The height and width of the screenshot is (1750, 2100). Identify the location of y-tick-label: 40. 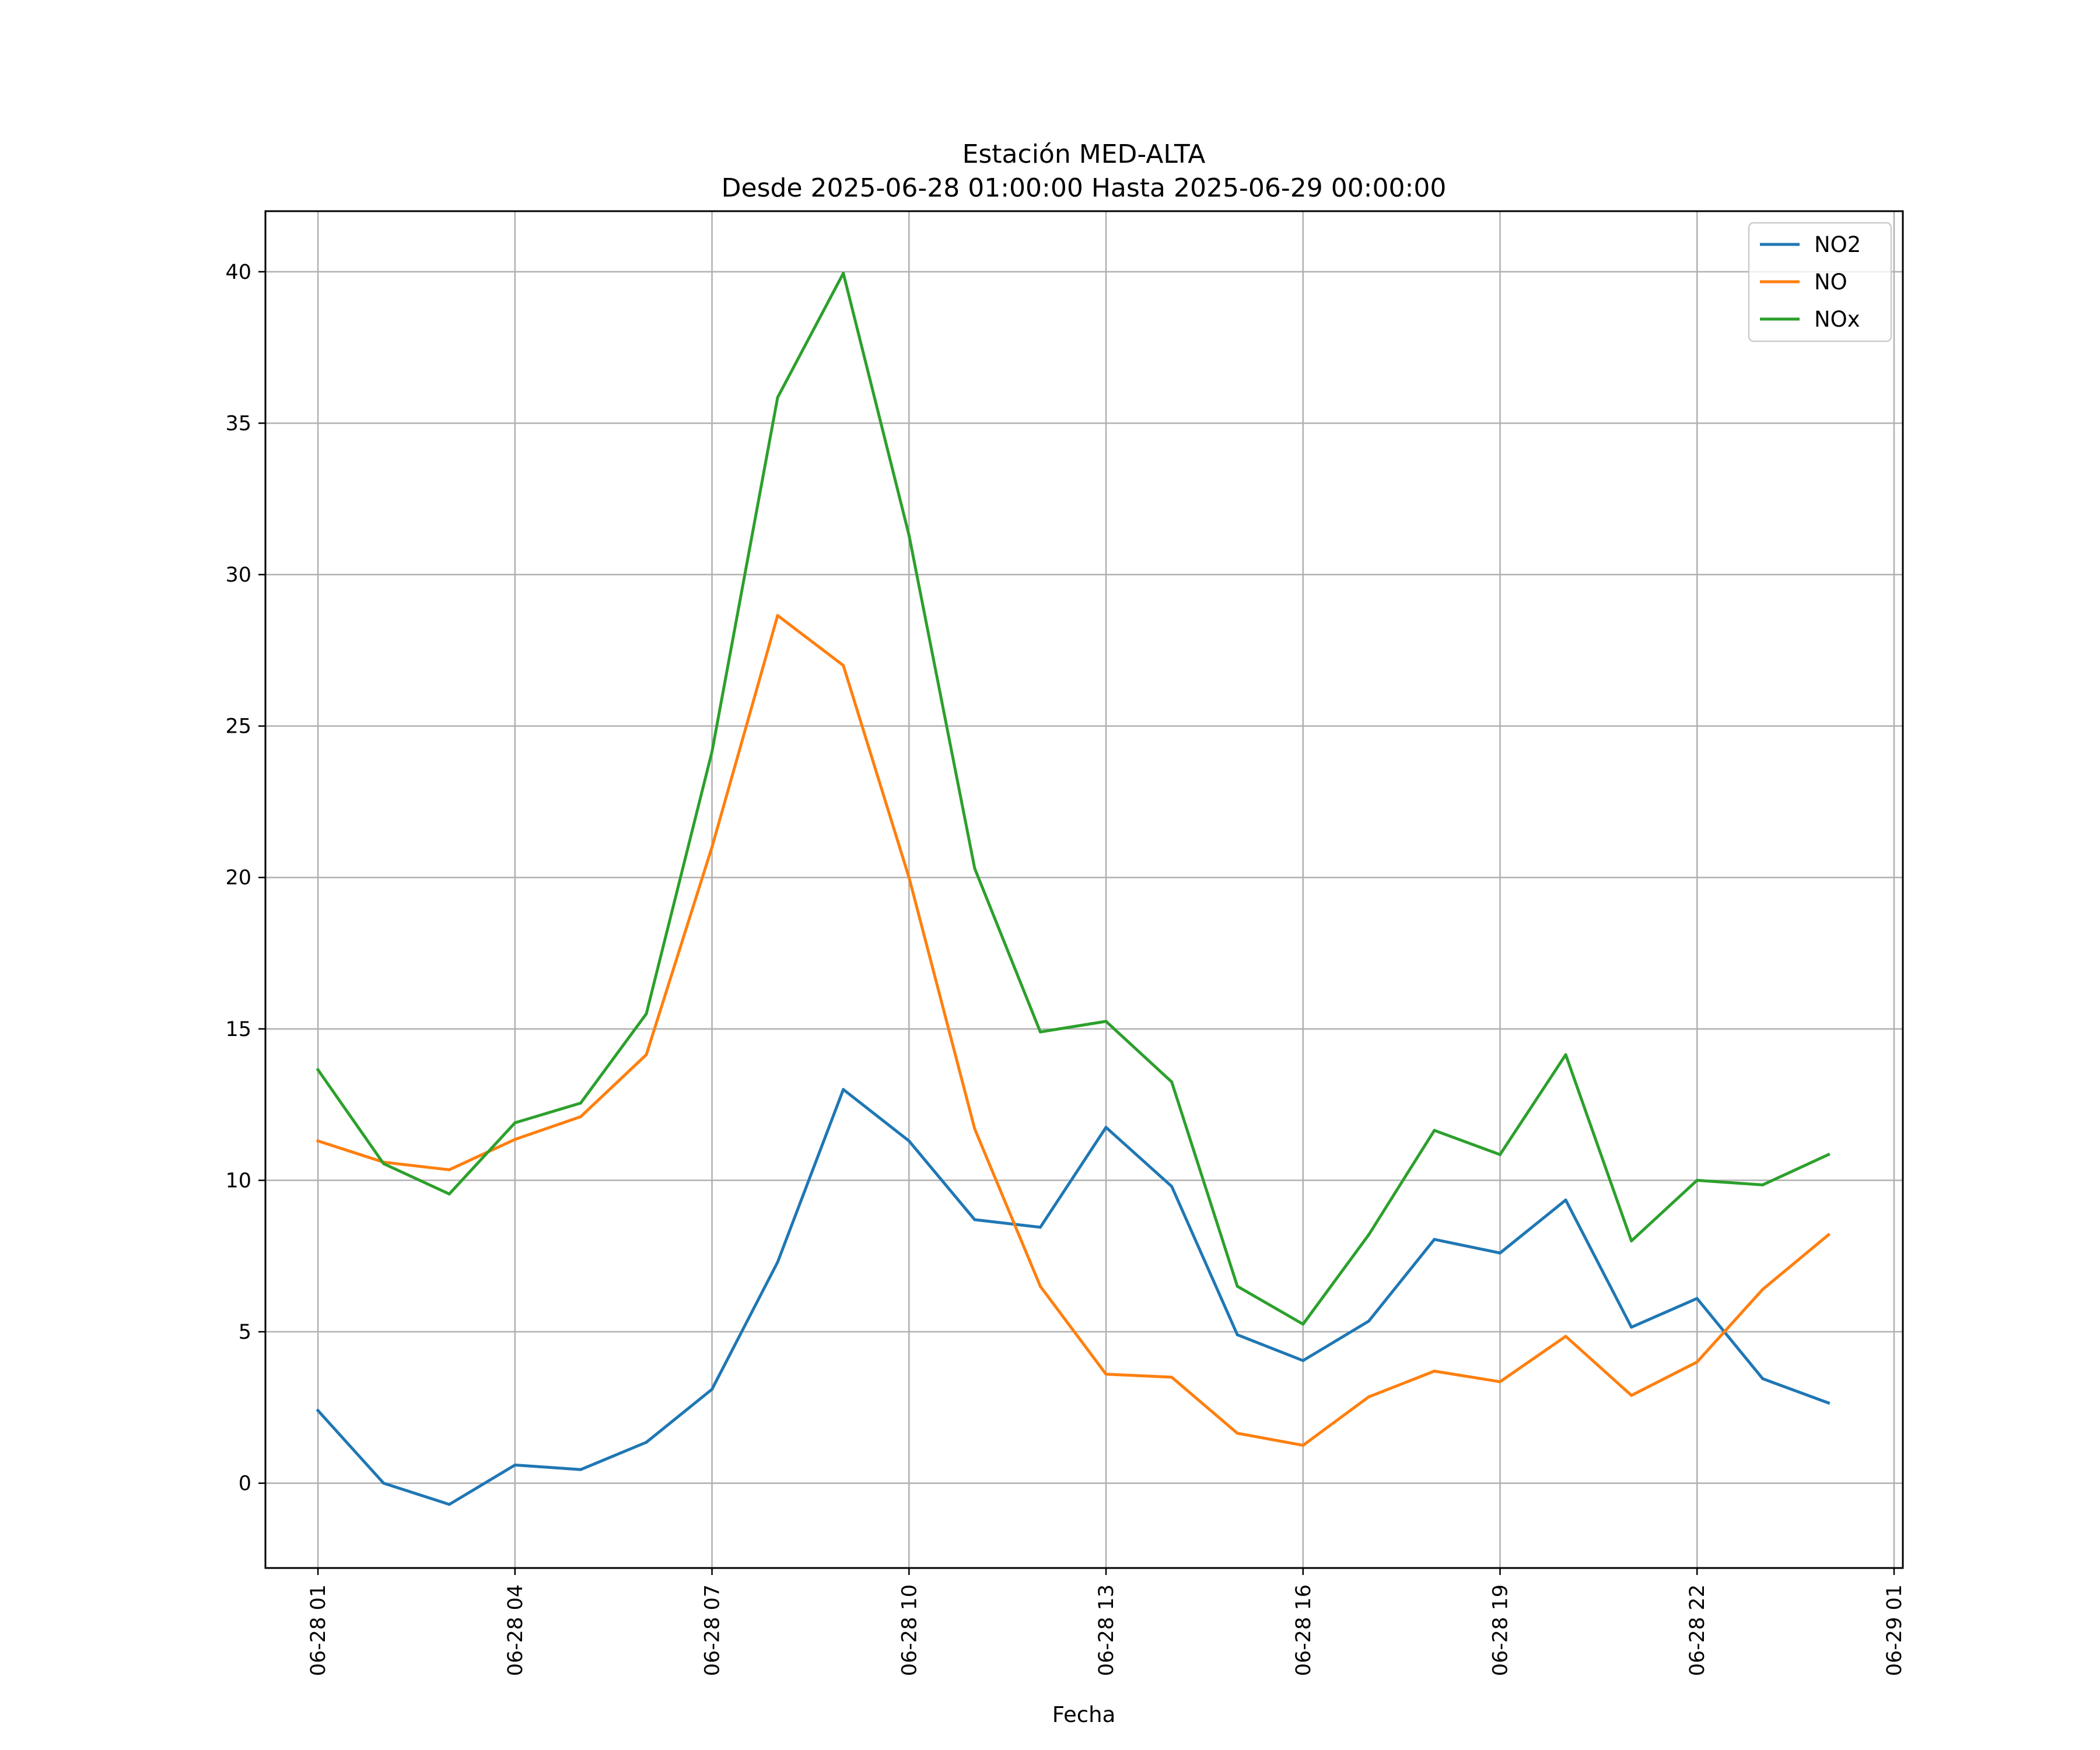
(238, 272).